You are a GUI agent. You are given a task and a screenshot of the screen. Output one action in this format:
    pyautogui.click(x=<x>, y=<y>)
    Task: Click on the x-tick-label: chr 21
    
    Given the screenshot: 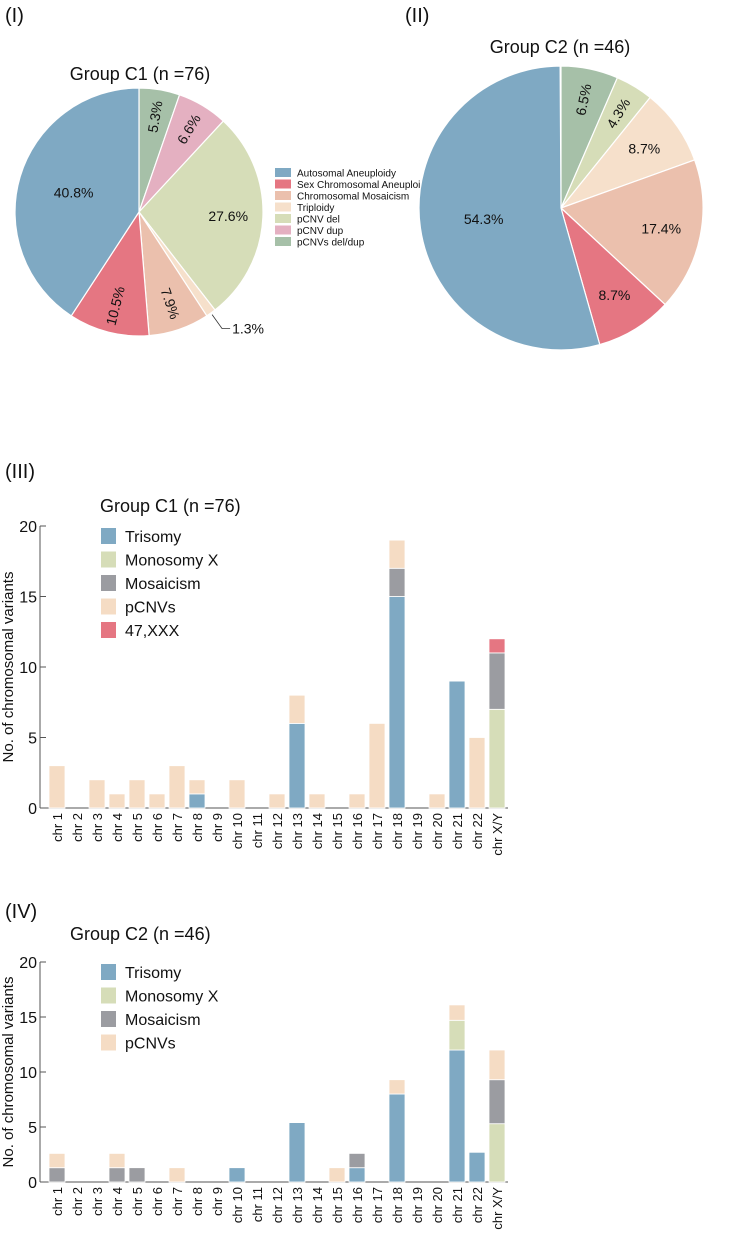 What is the action you would take?
    pyautogui.click(x=457, y=831)
    